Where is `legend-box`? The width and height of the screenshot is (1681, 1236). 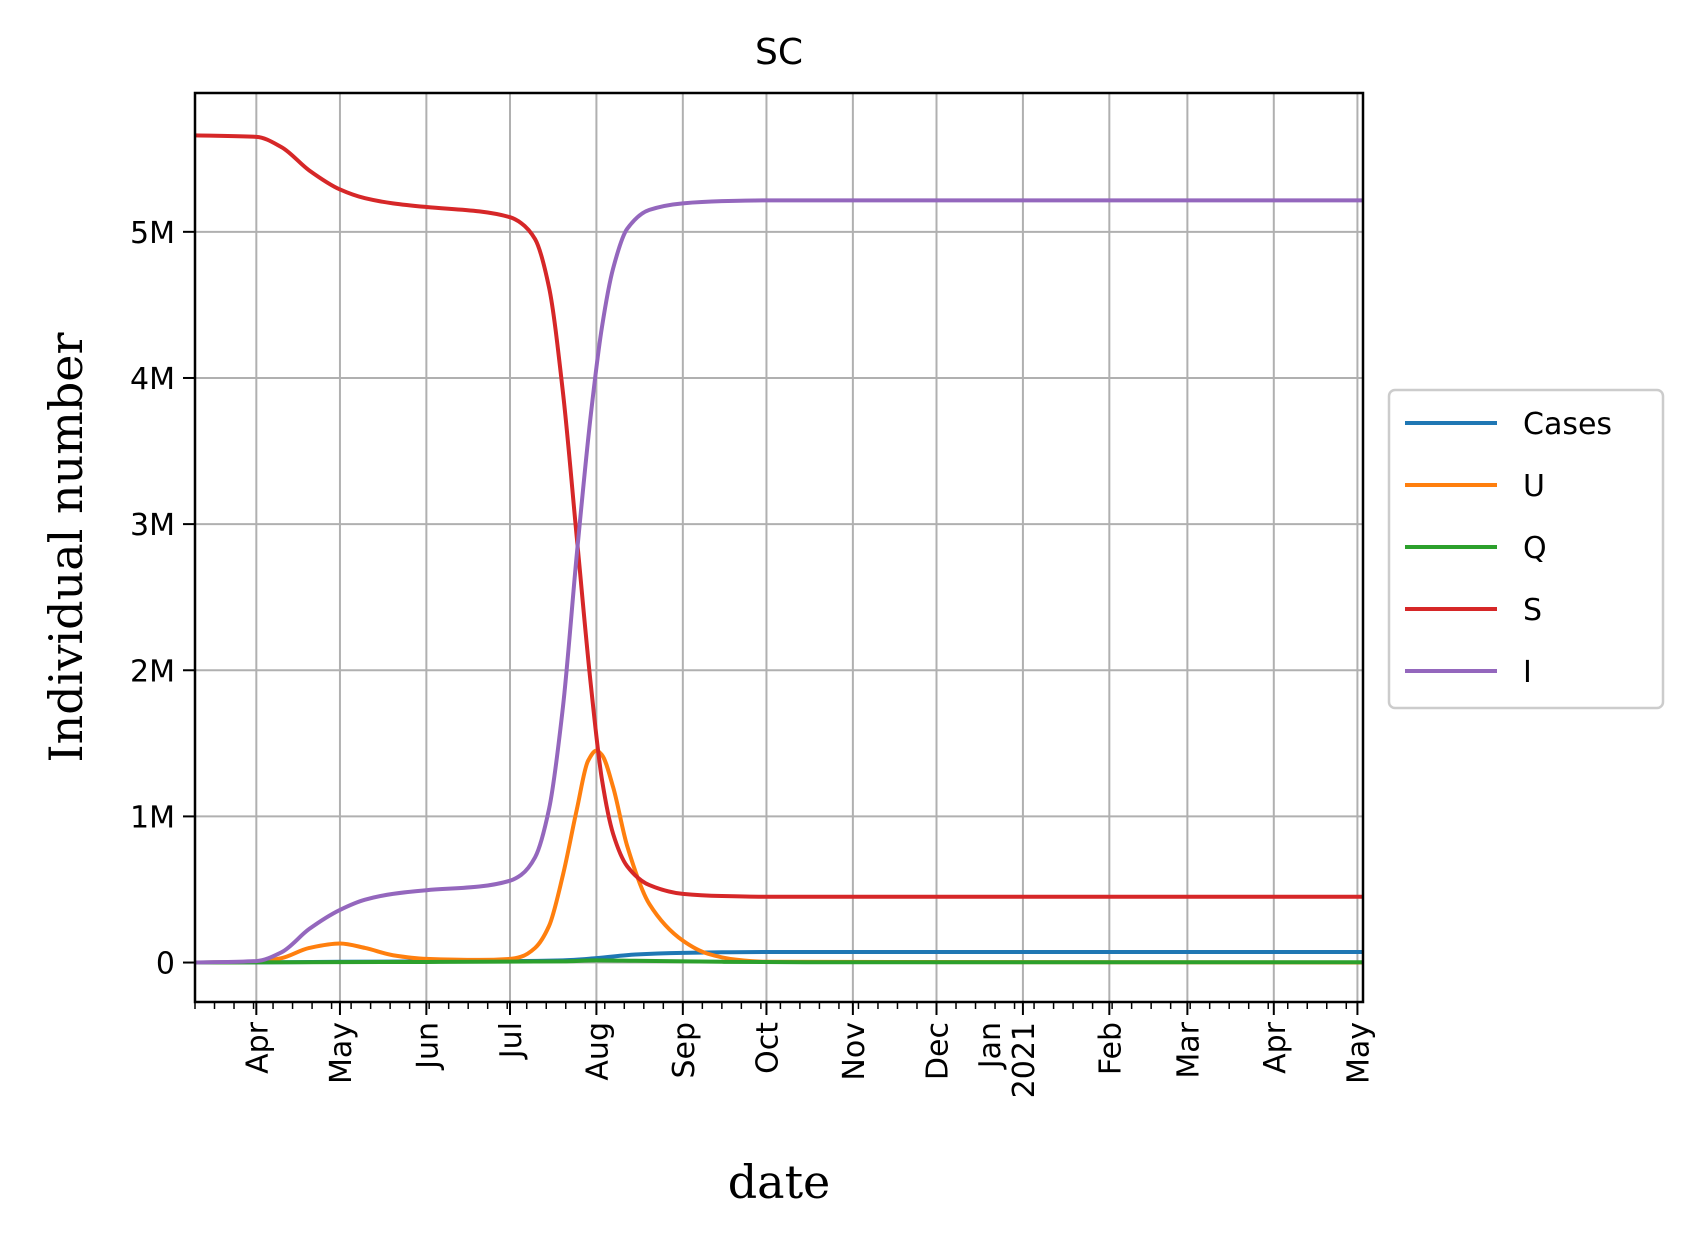 legend-box is located at coordinates (1526, 549).